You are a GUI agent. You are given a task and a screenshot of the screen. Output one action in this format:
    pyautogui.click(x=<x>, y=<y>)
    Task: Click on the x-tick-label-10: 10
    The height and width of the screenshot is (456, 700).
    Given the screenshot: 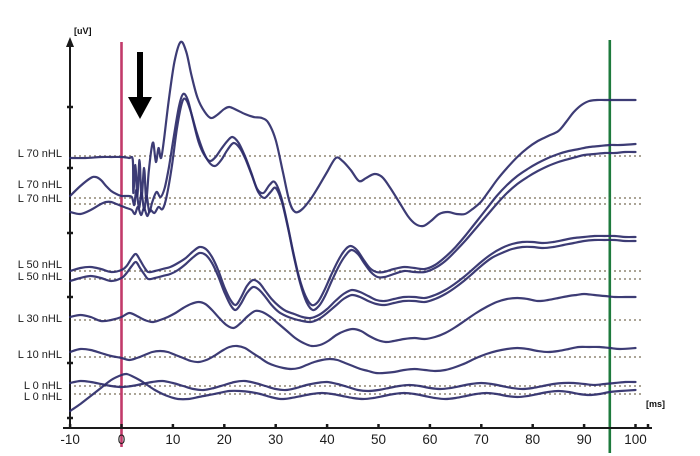 What is the action you would take?
    pyautogui.click(x=173, y=439)
    